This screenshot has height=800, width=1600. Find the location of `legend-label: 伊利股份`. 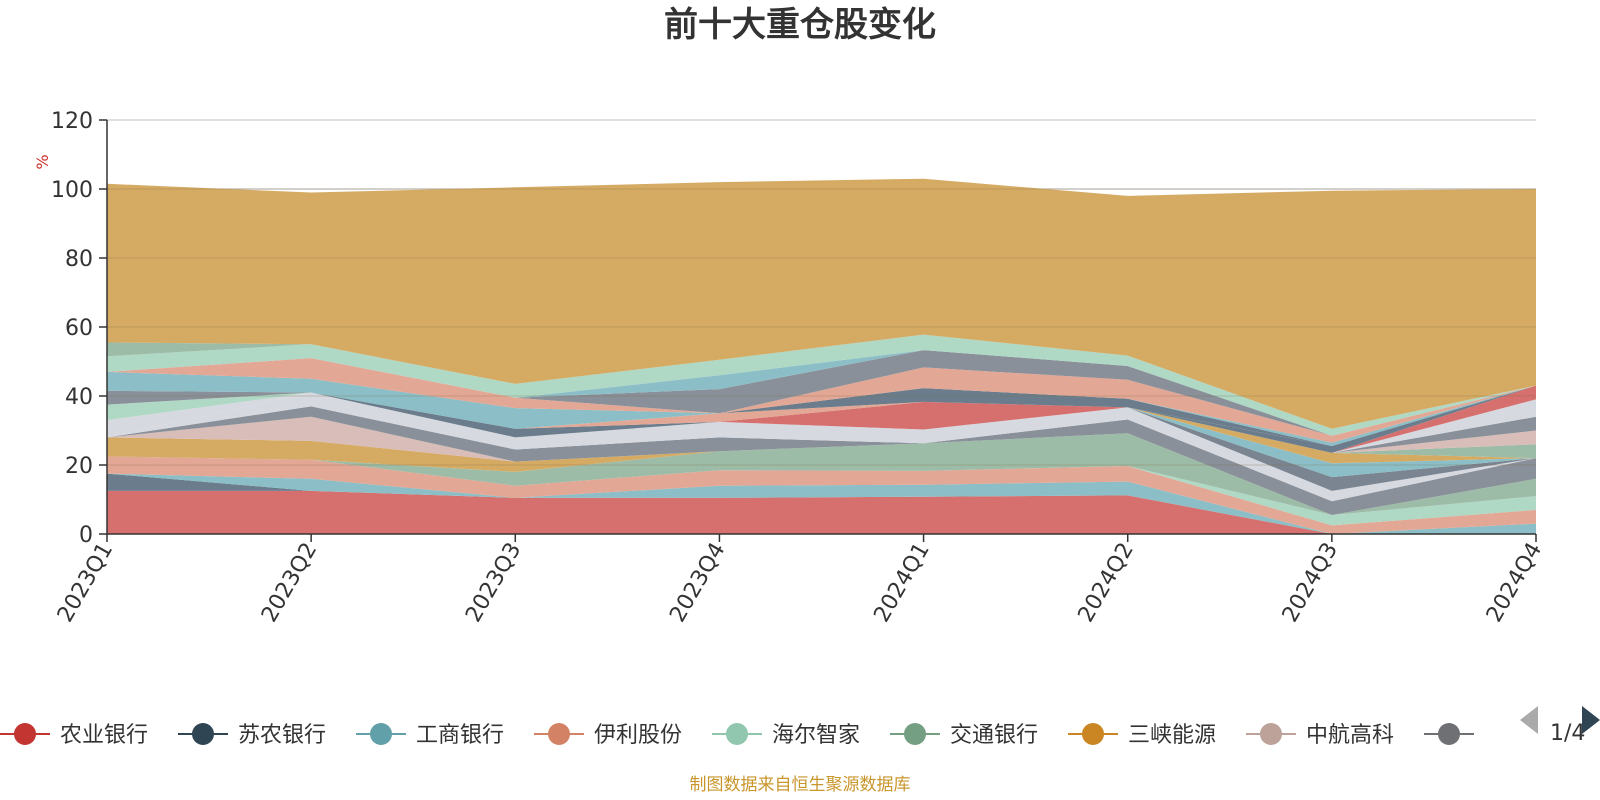

legend-label: 伊利股份 is located at coordinates (638, 735).